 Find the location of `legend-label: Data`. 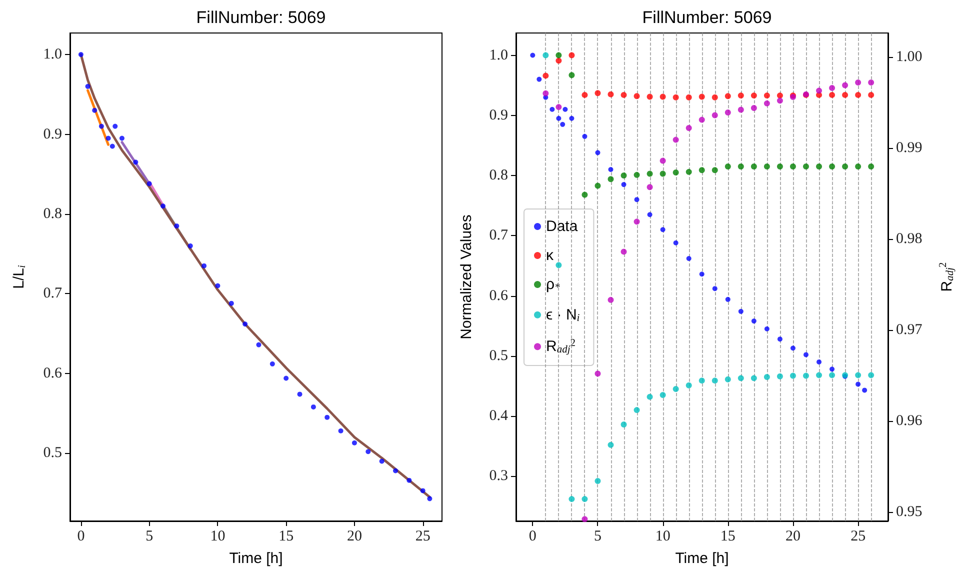

legend-label: Data is located at coordinates (562, 226).